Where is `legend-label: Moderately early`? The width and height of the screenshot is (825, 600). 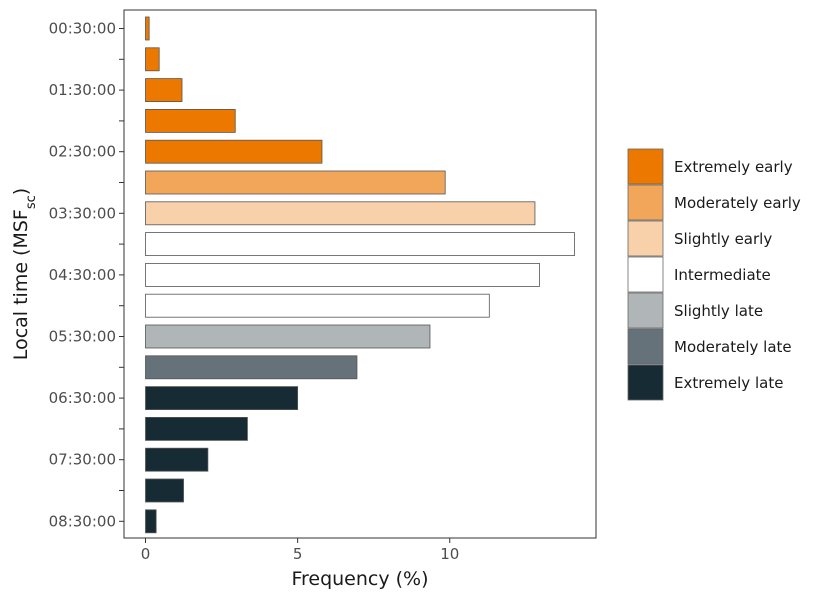 legend-label: Moderately early is located at coordinates (737, 203).